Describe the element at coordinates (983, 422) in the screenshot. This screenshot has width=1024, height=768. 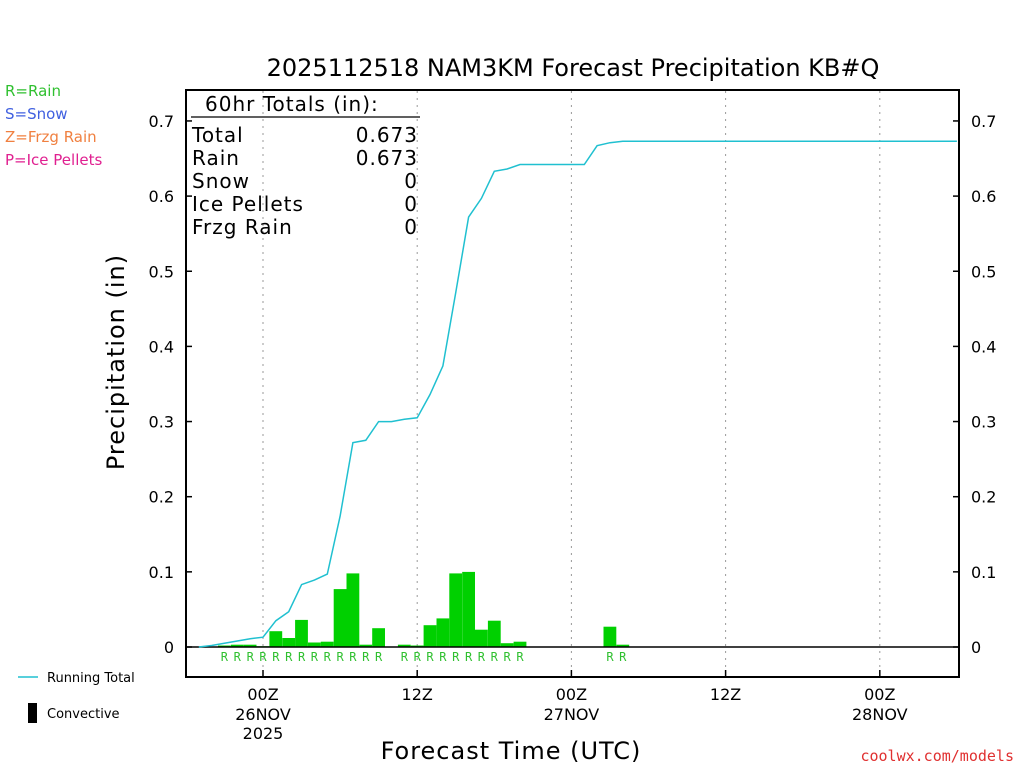
I see `y-tick-label-right: 0.3` at that location.